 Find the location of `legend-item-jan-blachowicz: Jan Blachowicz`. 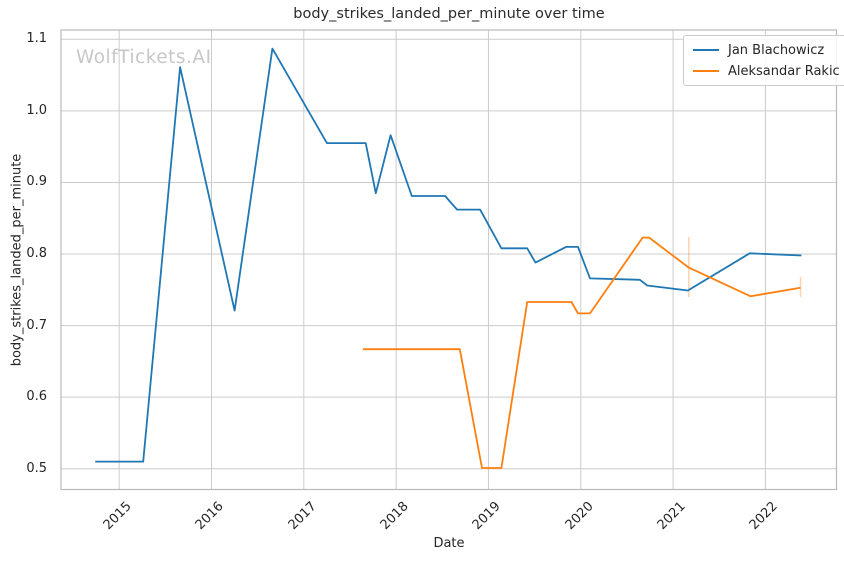

legend-item-jan-blachowicz: Jan Blachowicz is located at coordinates (766, 50).